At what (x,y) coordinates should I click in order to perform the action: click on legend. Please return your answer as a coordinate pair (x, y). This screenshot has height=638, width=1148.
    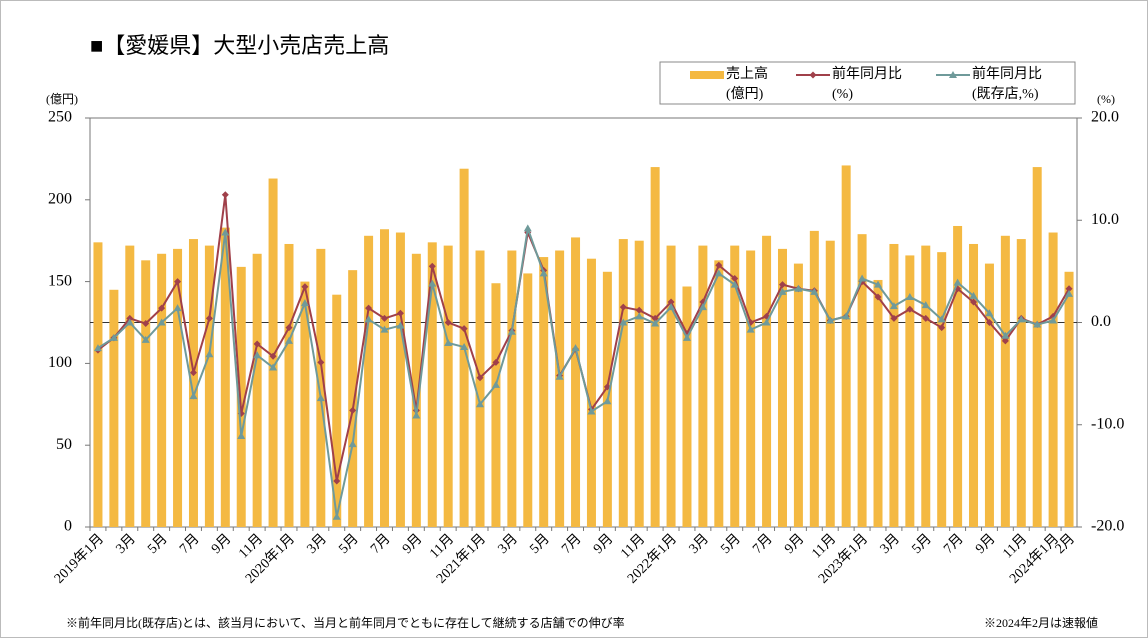
    Looking at the image, I should click on (867, 83).